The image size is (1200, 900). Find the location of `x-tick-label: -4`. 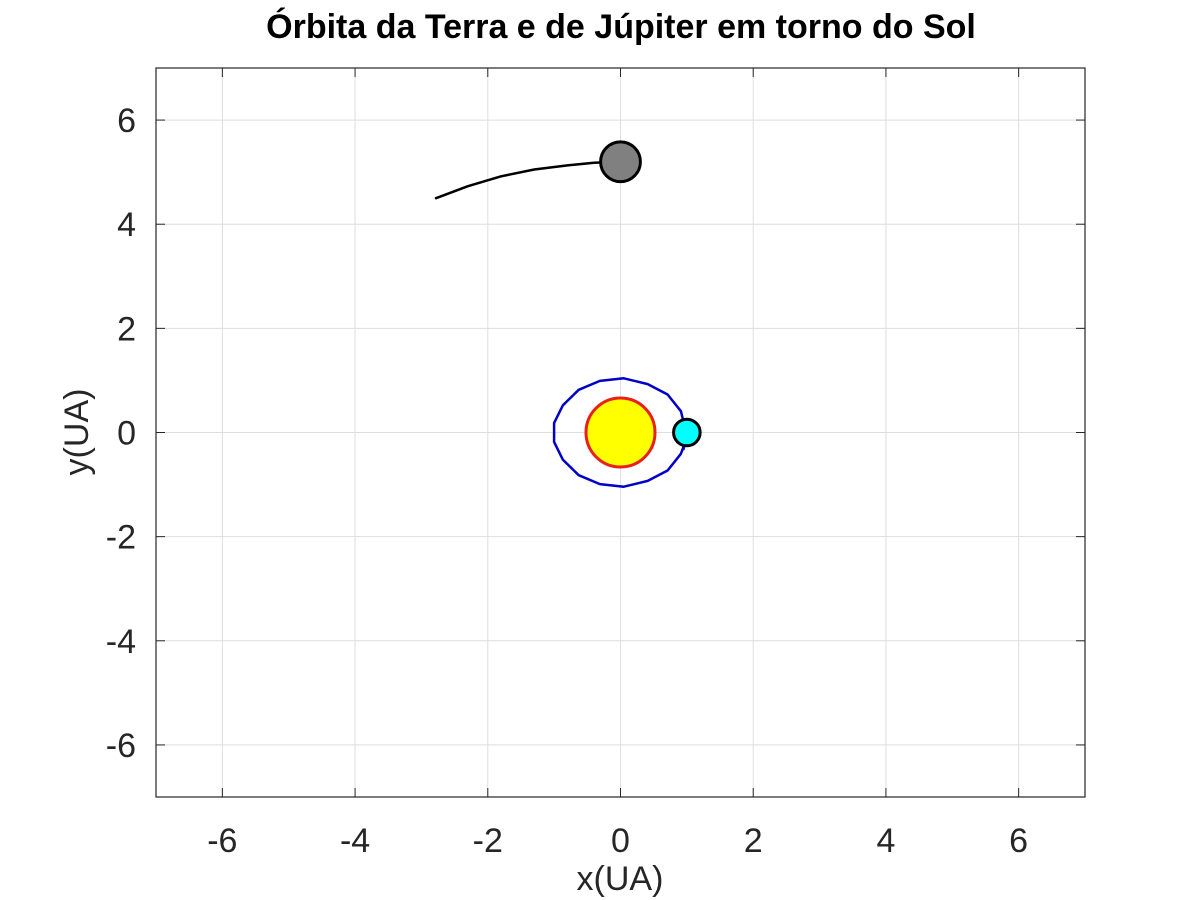

x-tick-label: -4 is located at coordinates (355, 841).